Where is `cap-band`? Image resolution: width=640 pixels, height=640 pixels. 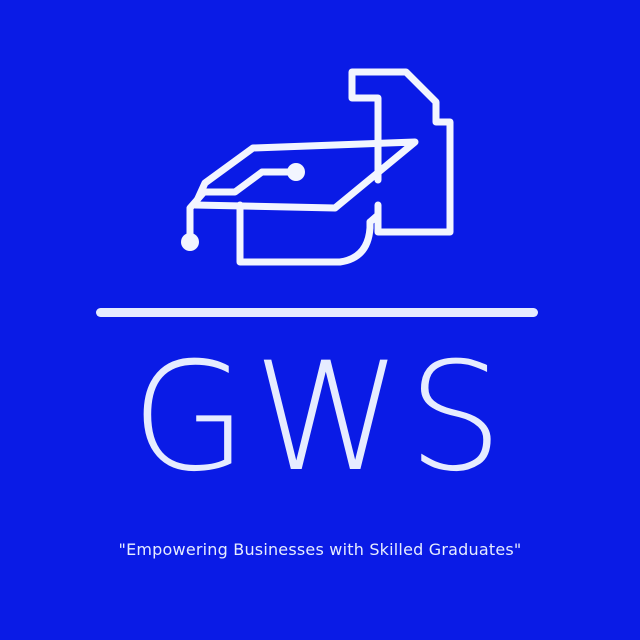 cap-band is located at coordinates (305, 233).